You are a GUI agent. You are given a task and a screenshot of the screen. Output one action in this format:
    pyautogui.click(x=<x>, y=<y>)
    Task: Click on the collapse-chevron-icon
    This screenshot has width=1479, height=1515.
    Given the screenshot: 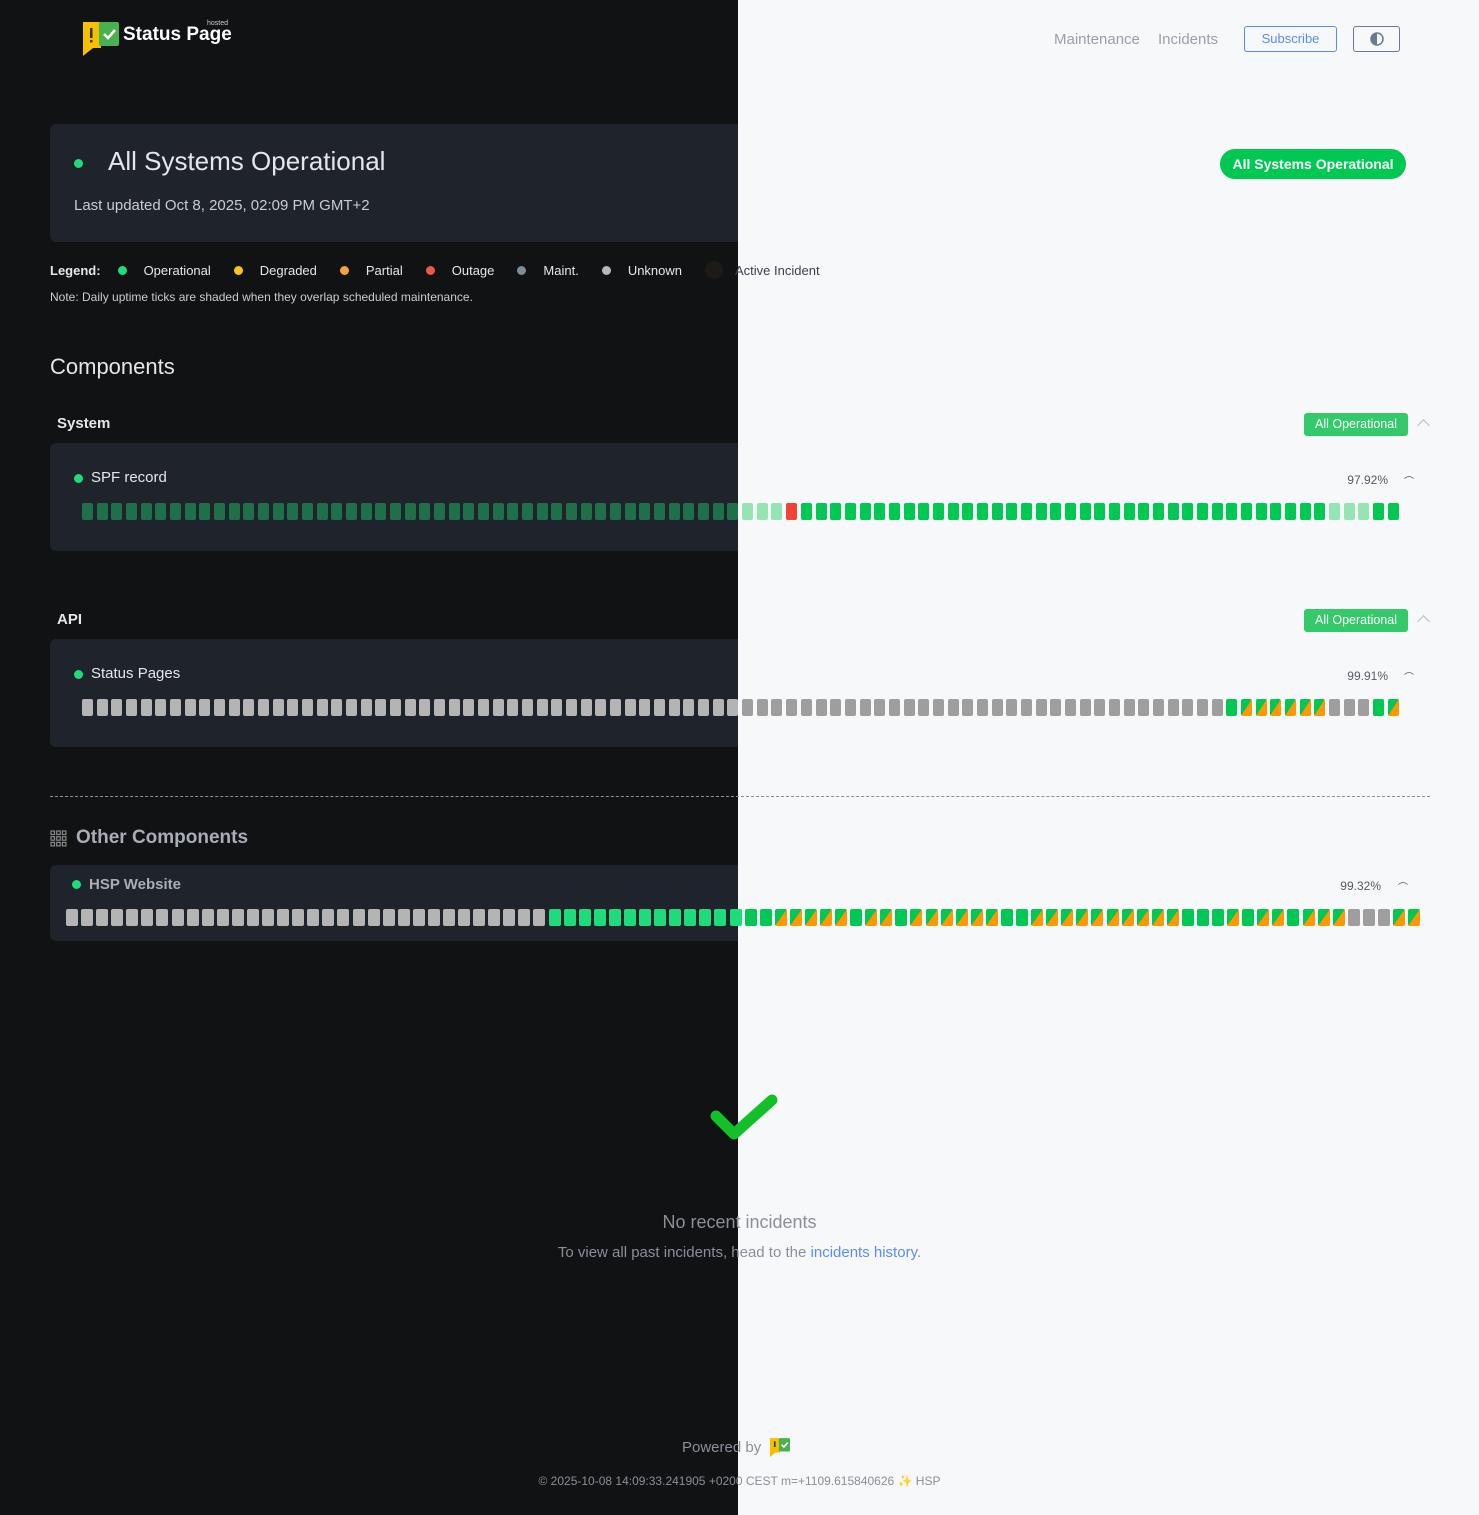 What is the action you would take?
    pyautogui.click(x=1423, y=621)
    